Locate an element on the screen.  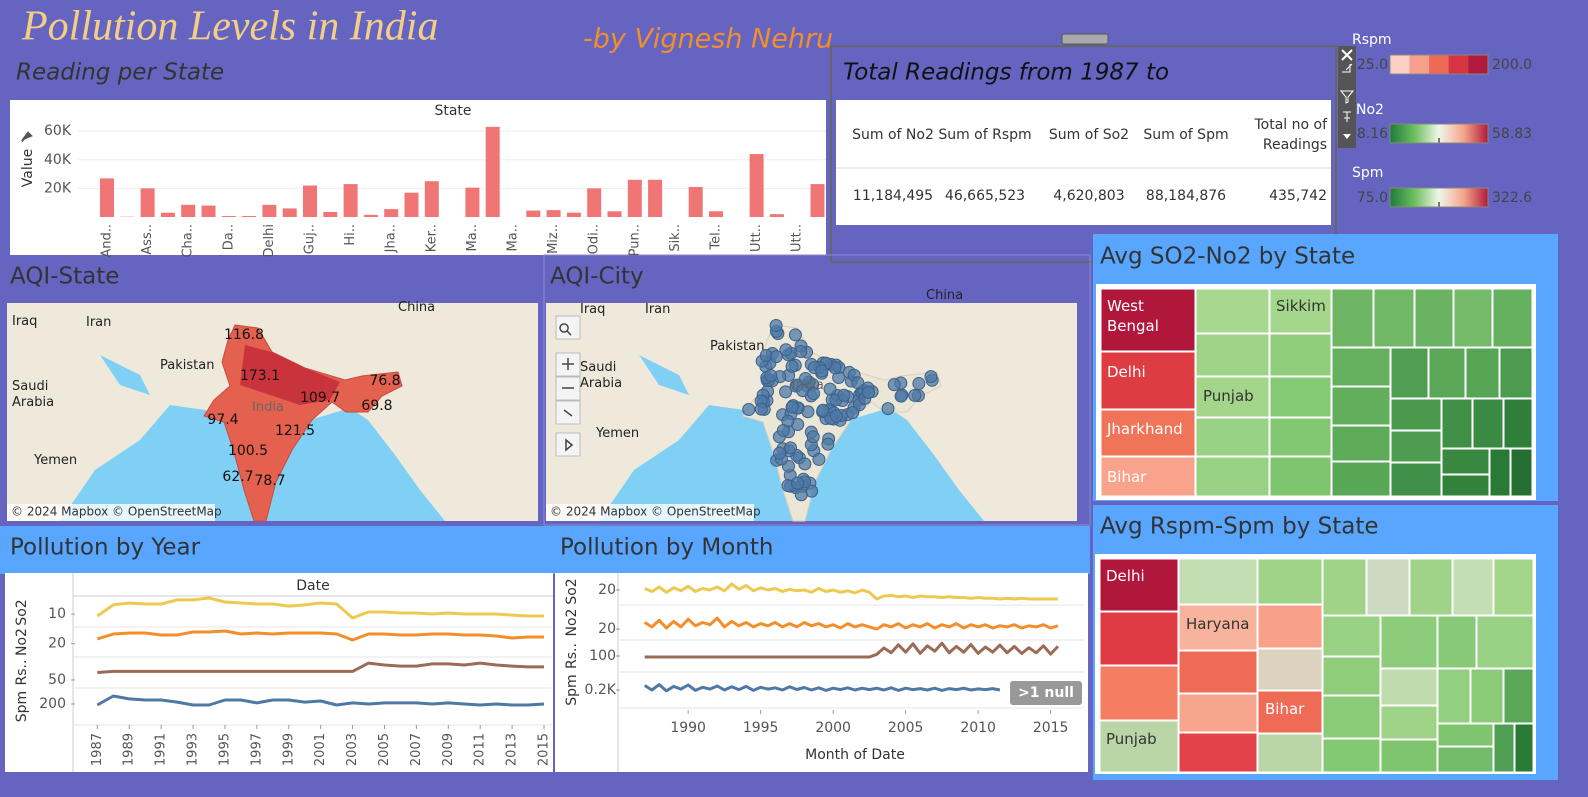
more-icon is located at coordinates (1347, 136).